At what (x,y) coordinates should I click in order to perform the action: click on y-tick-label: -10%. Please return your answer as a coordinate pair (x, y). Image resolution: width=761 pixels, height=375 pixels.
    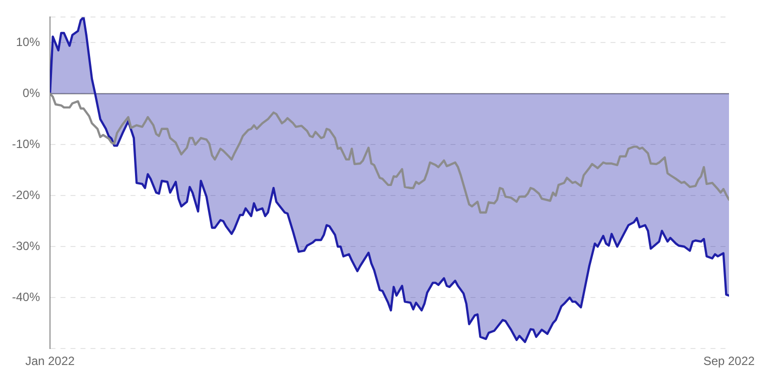
    Looking at the image, I should click on (26, 143).